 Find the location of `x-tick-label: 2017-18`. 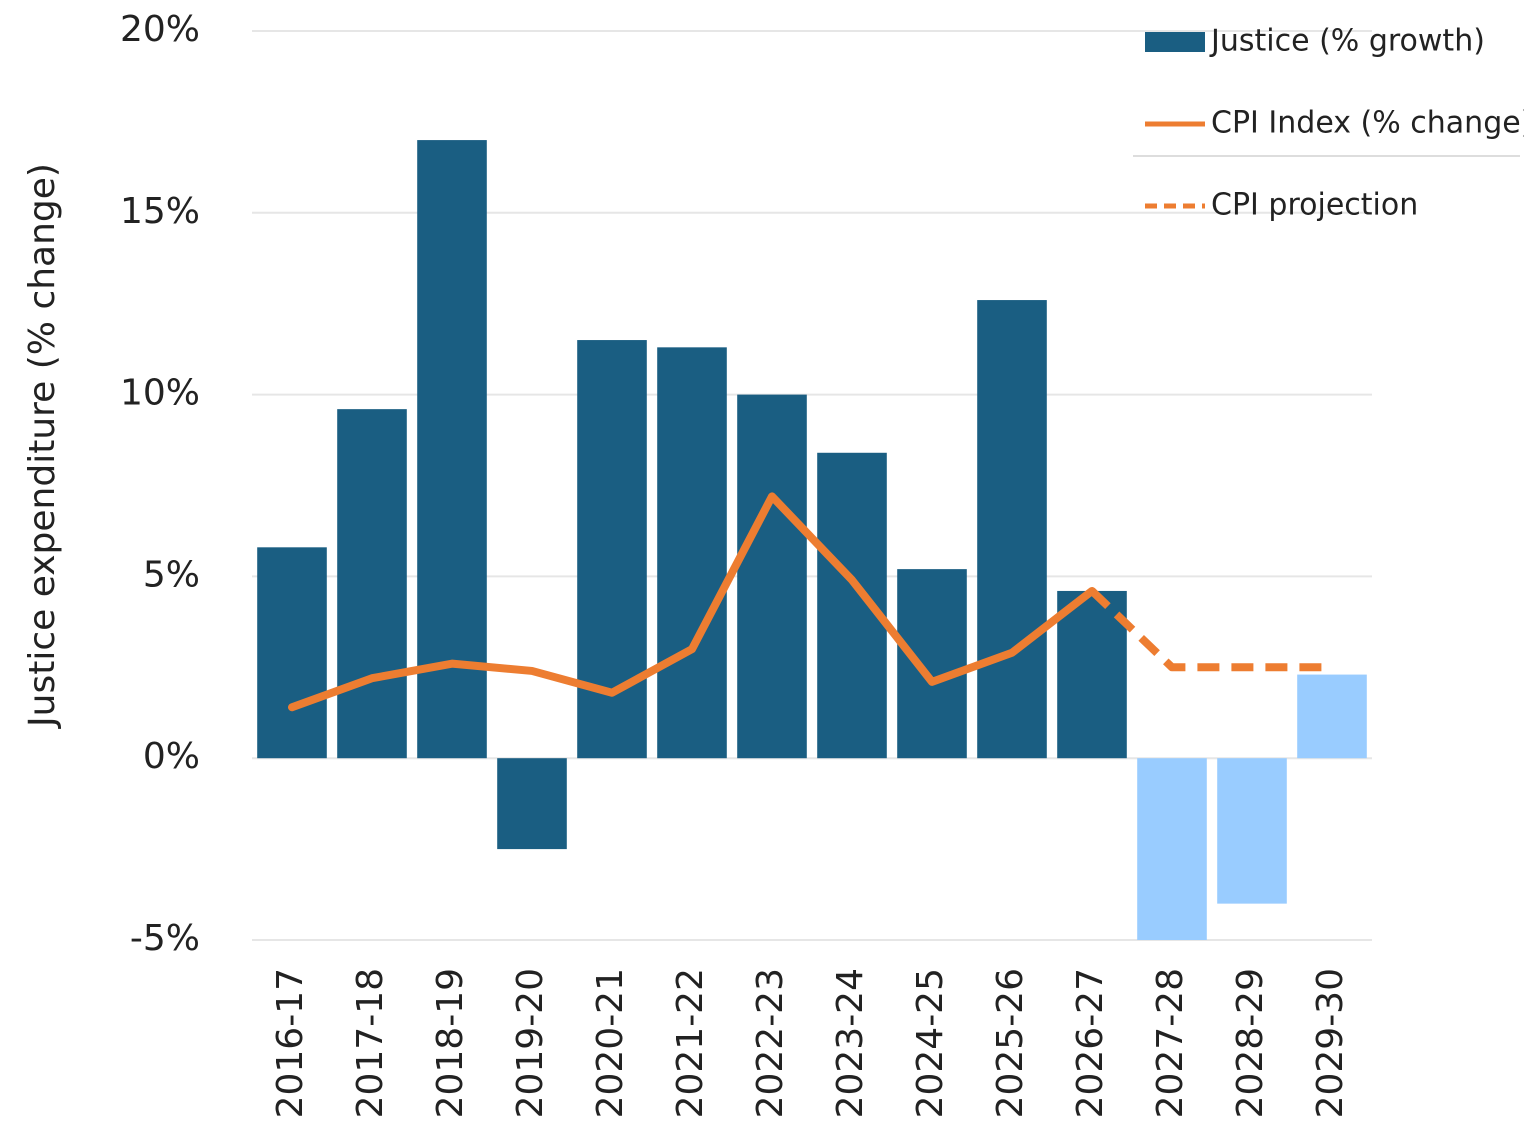

x-tick-label: 2017-18 is located at coordinates (370, 1043).